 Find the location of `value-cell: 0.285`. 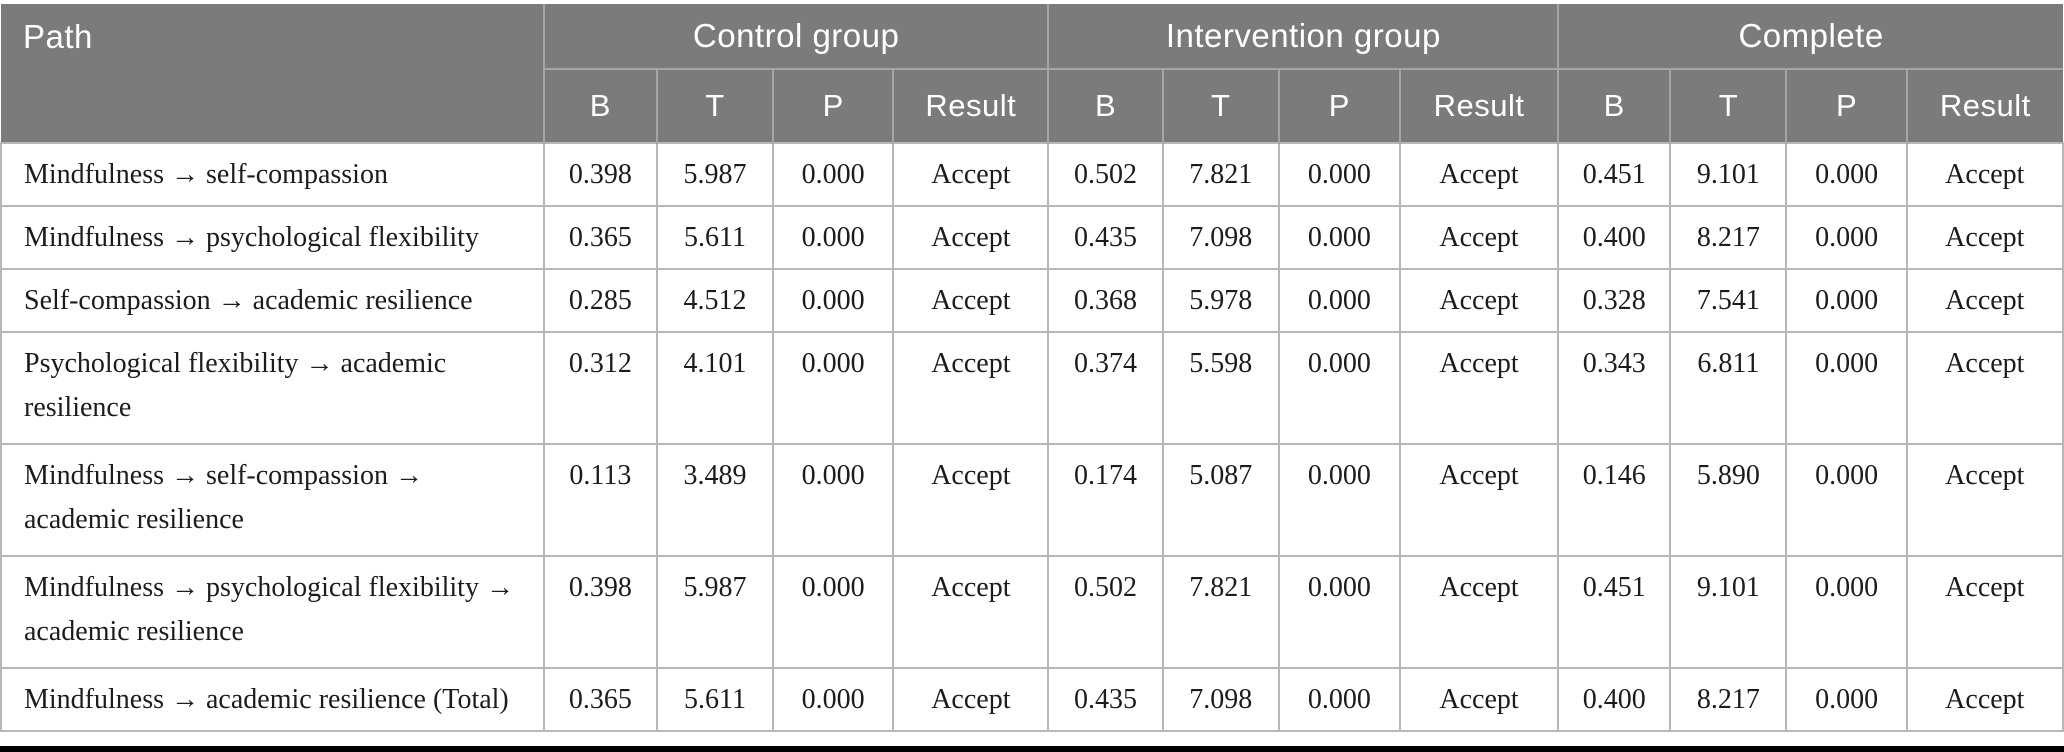

value-cell: 0.285 is located at coordinates (600, 300).